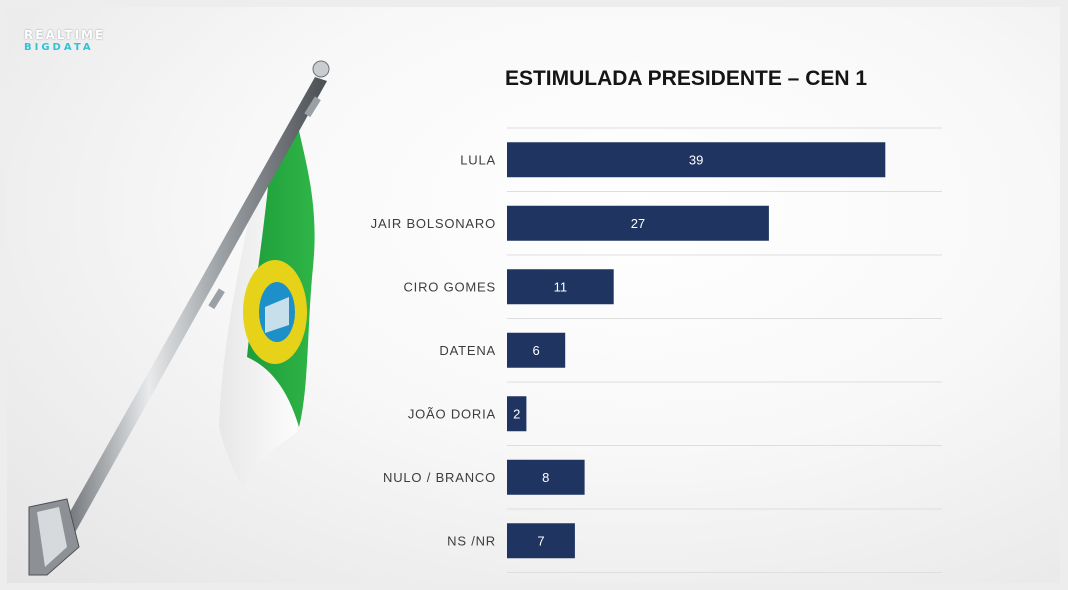 Image resolution: width=1068 pixels, height=590 pixels. What do you see at coordinates (449, 286) in the screenshot?
I see `category-label: CIRO GOMES` at bounding box center [449, 286].